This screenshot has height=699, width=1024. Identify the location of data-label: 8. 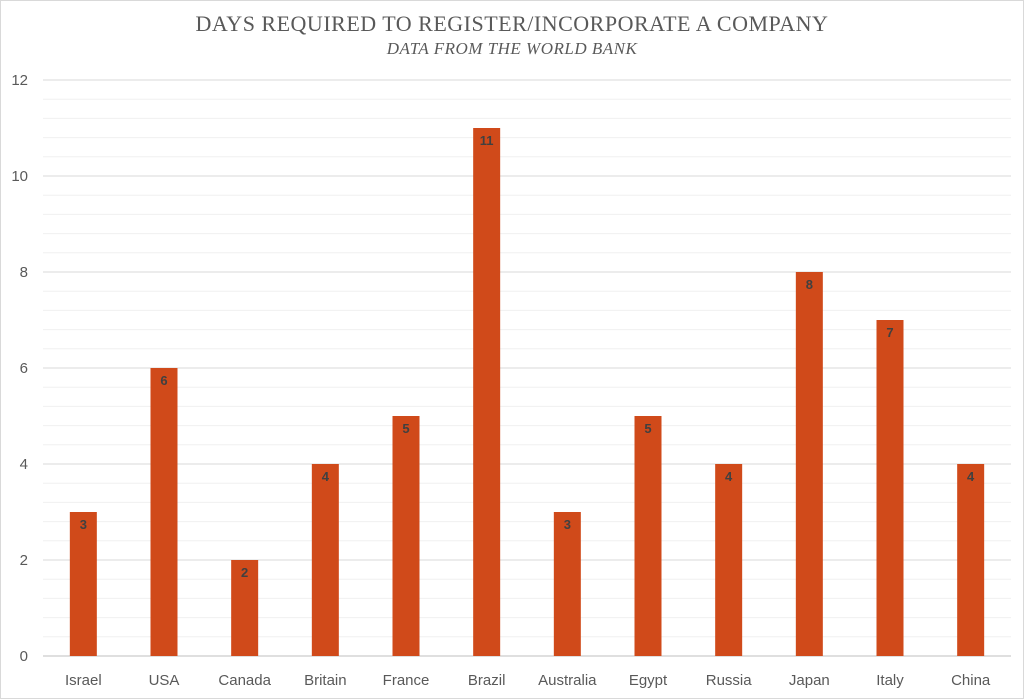
(809, 284).